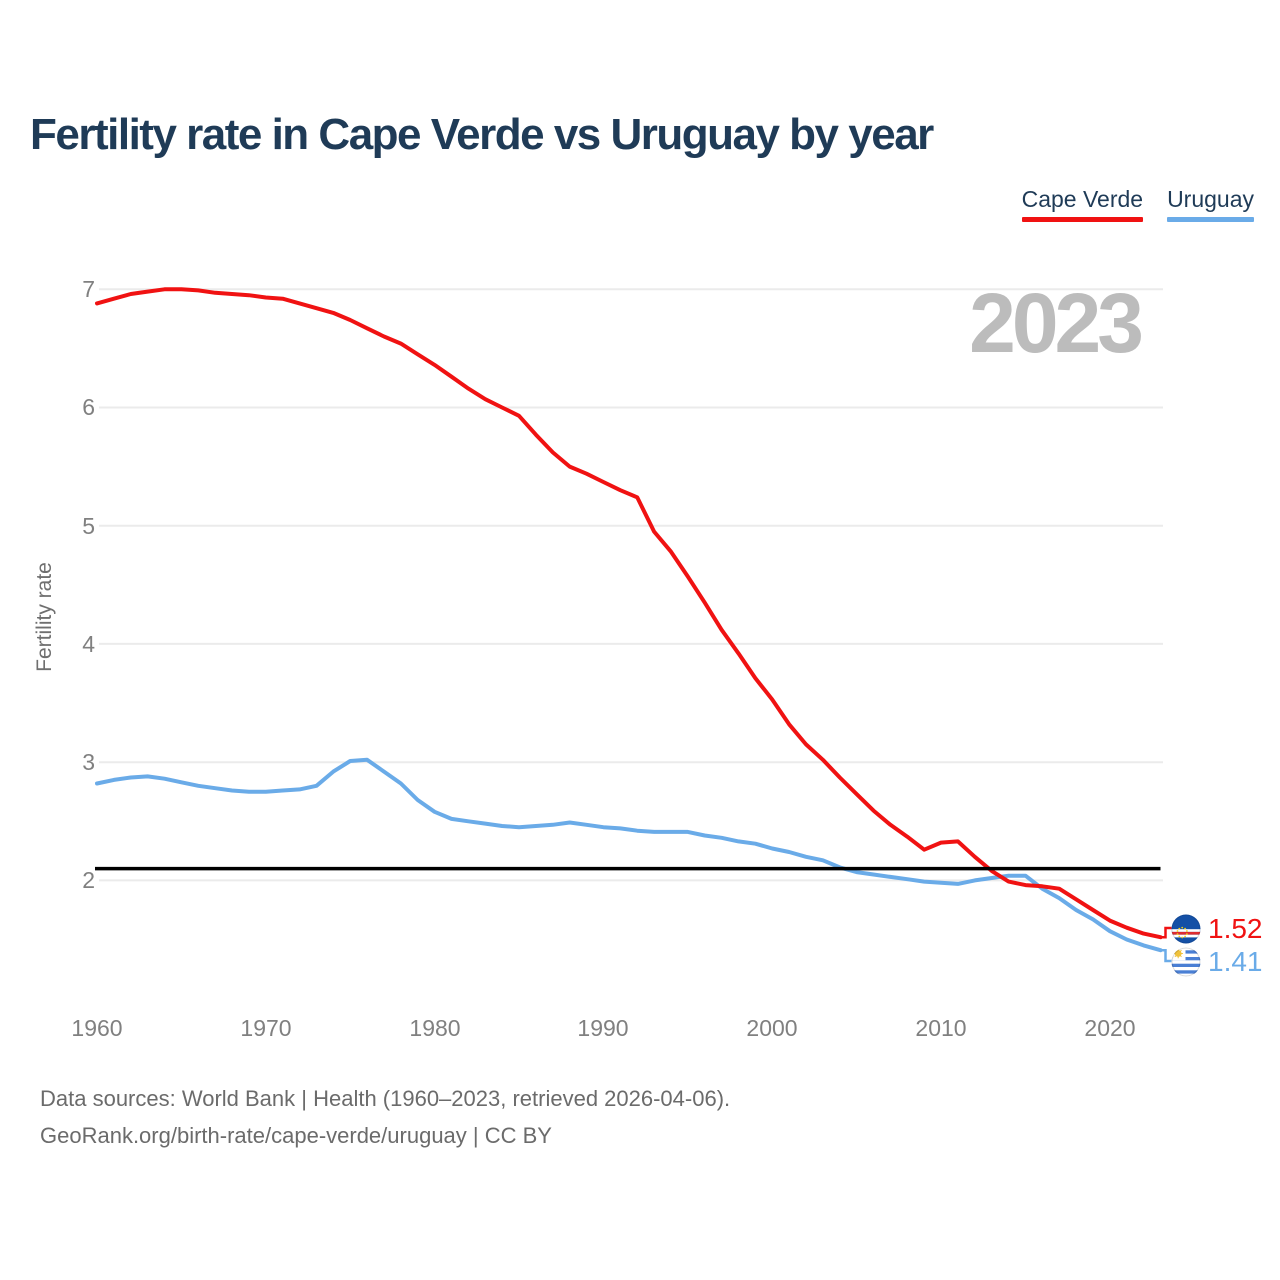 This screenshot has height=1280, width=1280. I want to click on x-tick-label-2010: 2010, so click(941, 1028).